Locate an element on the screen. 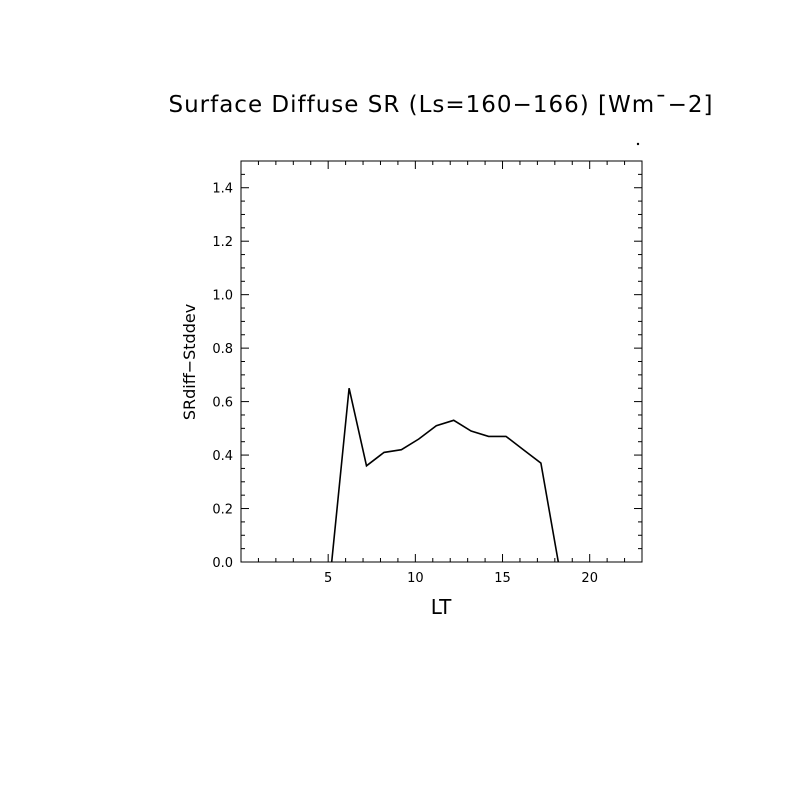 This screenshot has width=804, height=804. y-tick-label: 1.4 is located at coordinates (222, 189).